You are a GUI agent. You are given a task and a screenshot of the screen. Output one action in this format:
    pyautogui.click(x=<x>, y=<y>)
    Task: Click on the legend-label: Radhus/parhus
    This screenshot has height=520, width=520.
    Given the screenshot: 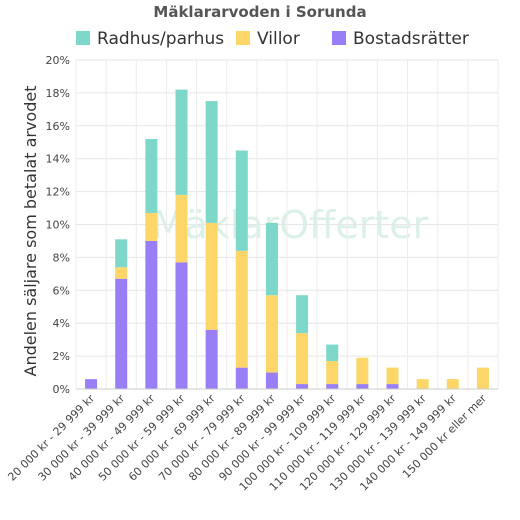 What is the action you would take?
    pyautogui.click(x=160, y=39)
    